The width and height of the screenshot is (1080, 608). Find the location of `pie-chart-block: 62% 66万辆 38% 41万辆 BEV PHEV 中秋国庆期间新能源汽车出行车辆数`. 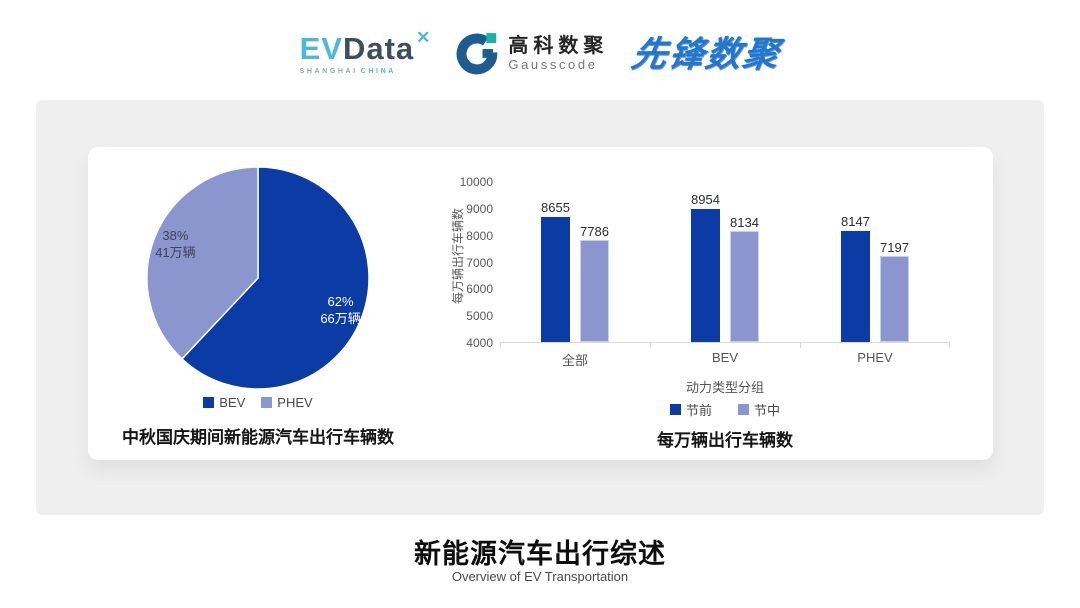

pie-chart-block: 62% 66万辆 38% 41万辆 BEV PHEV 中秋国庆期间新能源汽车出行车辆数 is located at coordinates (258, 306).